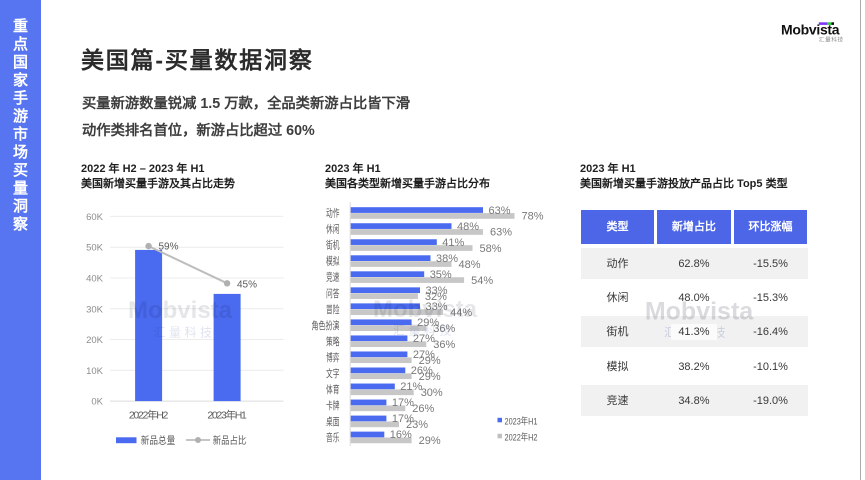  What do you see at coordinates (95, 217) in the screenshot?
I see `svg-text: 60K` at bounding box center [95, 217].